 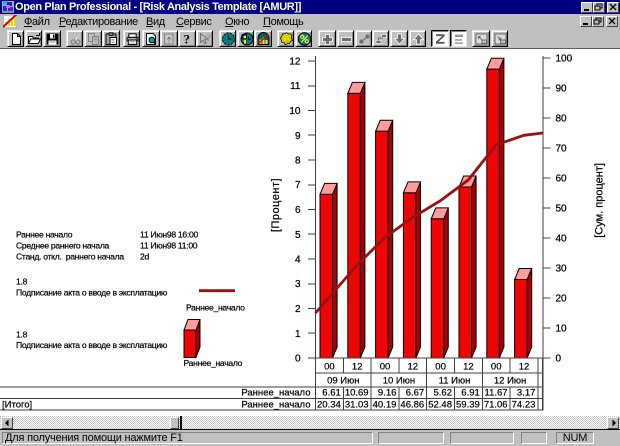 I want to click on svg-text: 31.03, so click(x=357, y=404).